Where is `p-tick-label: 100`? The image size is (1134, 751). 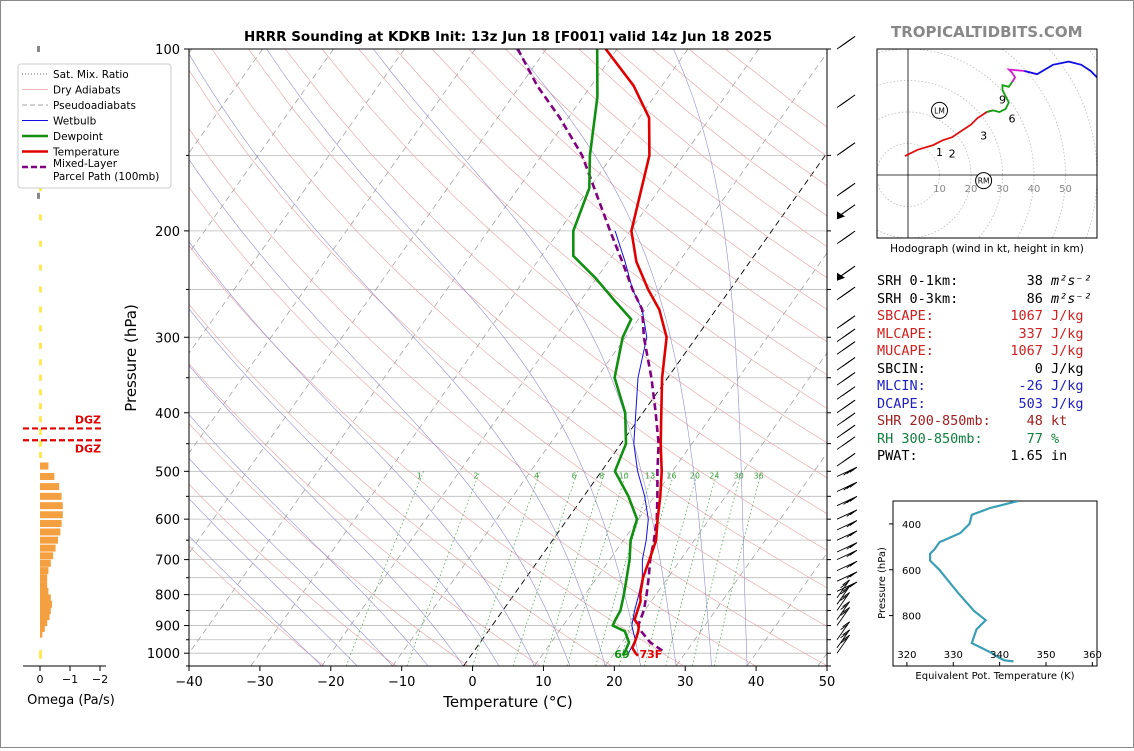 p-tick-label: 100 is located at coordinates (167, 50).